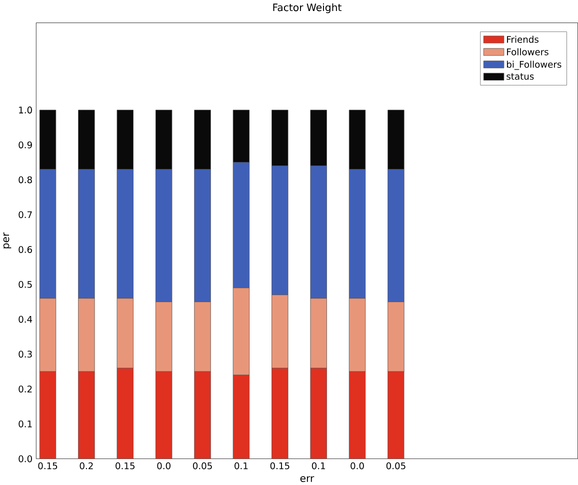 The height and width of the screenshot is (485, 578). What do you see at coordinates (520, 76) in the screenshot?
I see `legend-label: status` at bounding box center [520, 76].